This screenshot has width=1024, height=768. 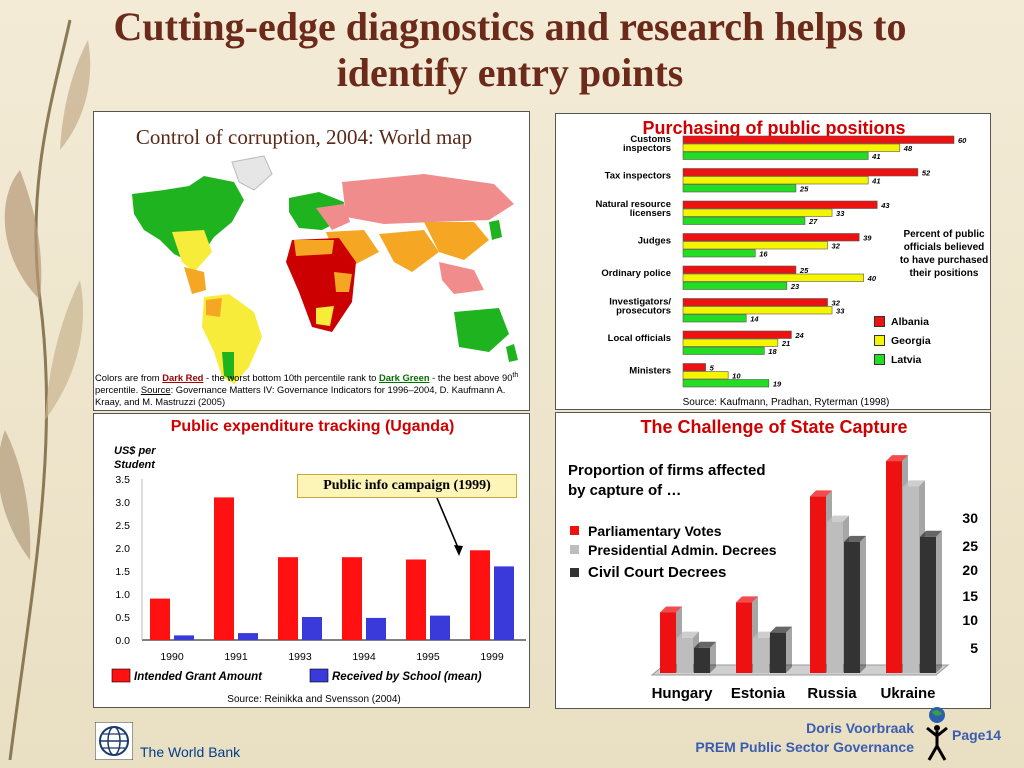 I want to click on legend-label: Presidential Admin. Decrees, so click(x=682, y=549).